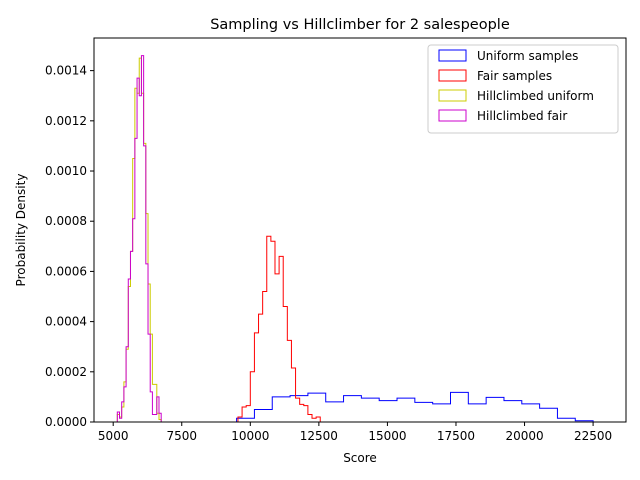 The width and height of the screenshot is (640, 480). Describe the element at coordinates (527, 56) in the screenshot. I see `legend-label: Uniform samples` at that location.